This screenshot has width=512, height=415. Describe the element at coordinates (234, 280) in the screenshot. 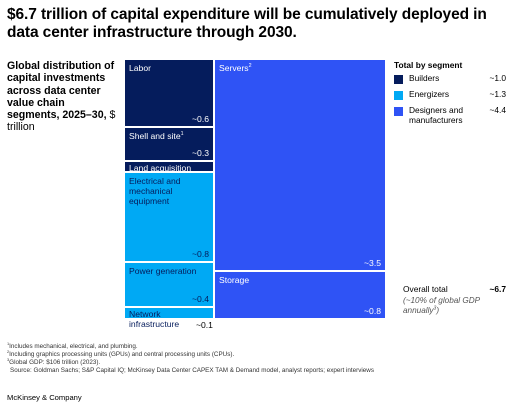

I see `cell-label-text: Storage` at that location.